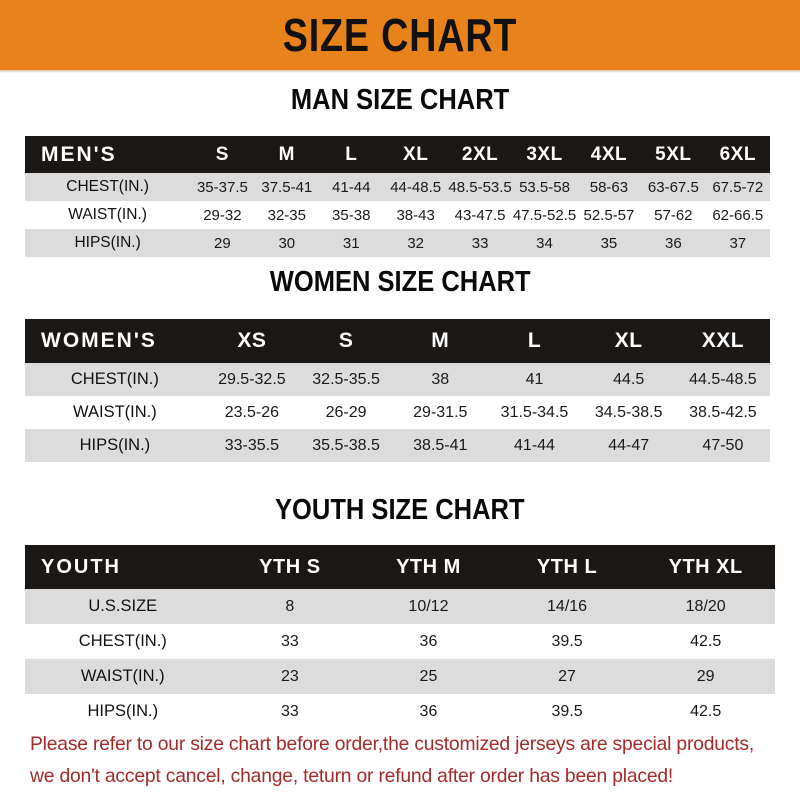 The height and width of the screenshot is (800, 800). What do you see at coordinates (428, 606) in the screenshot?
I see `youth-measurement-value: 10/12` at bounding box center [428, 606].